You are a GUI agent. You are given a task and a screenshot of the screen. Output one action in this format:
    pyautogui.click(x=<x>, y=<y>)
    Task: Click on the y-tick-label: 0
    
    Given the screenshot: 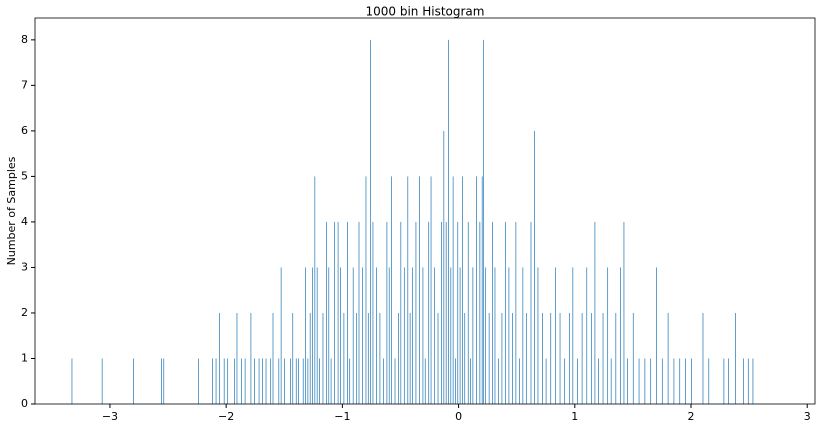 What is the action you would take?
    pyautogui.click(x=24, y=403)
    